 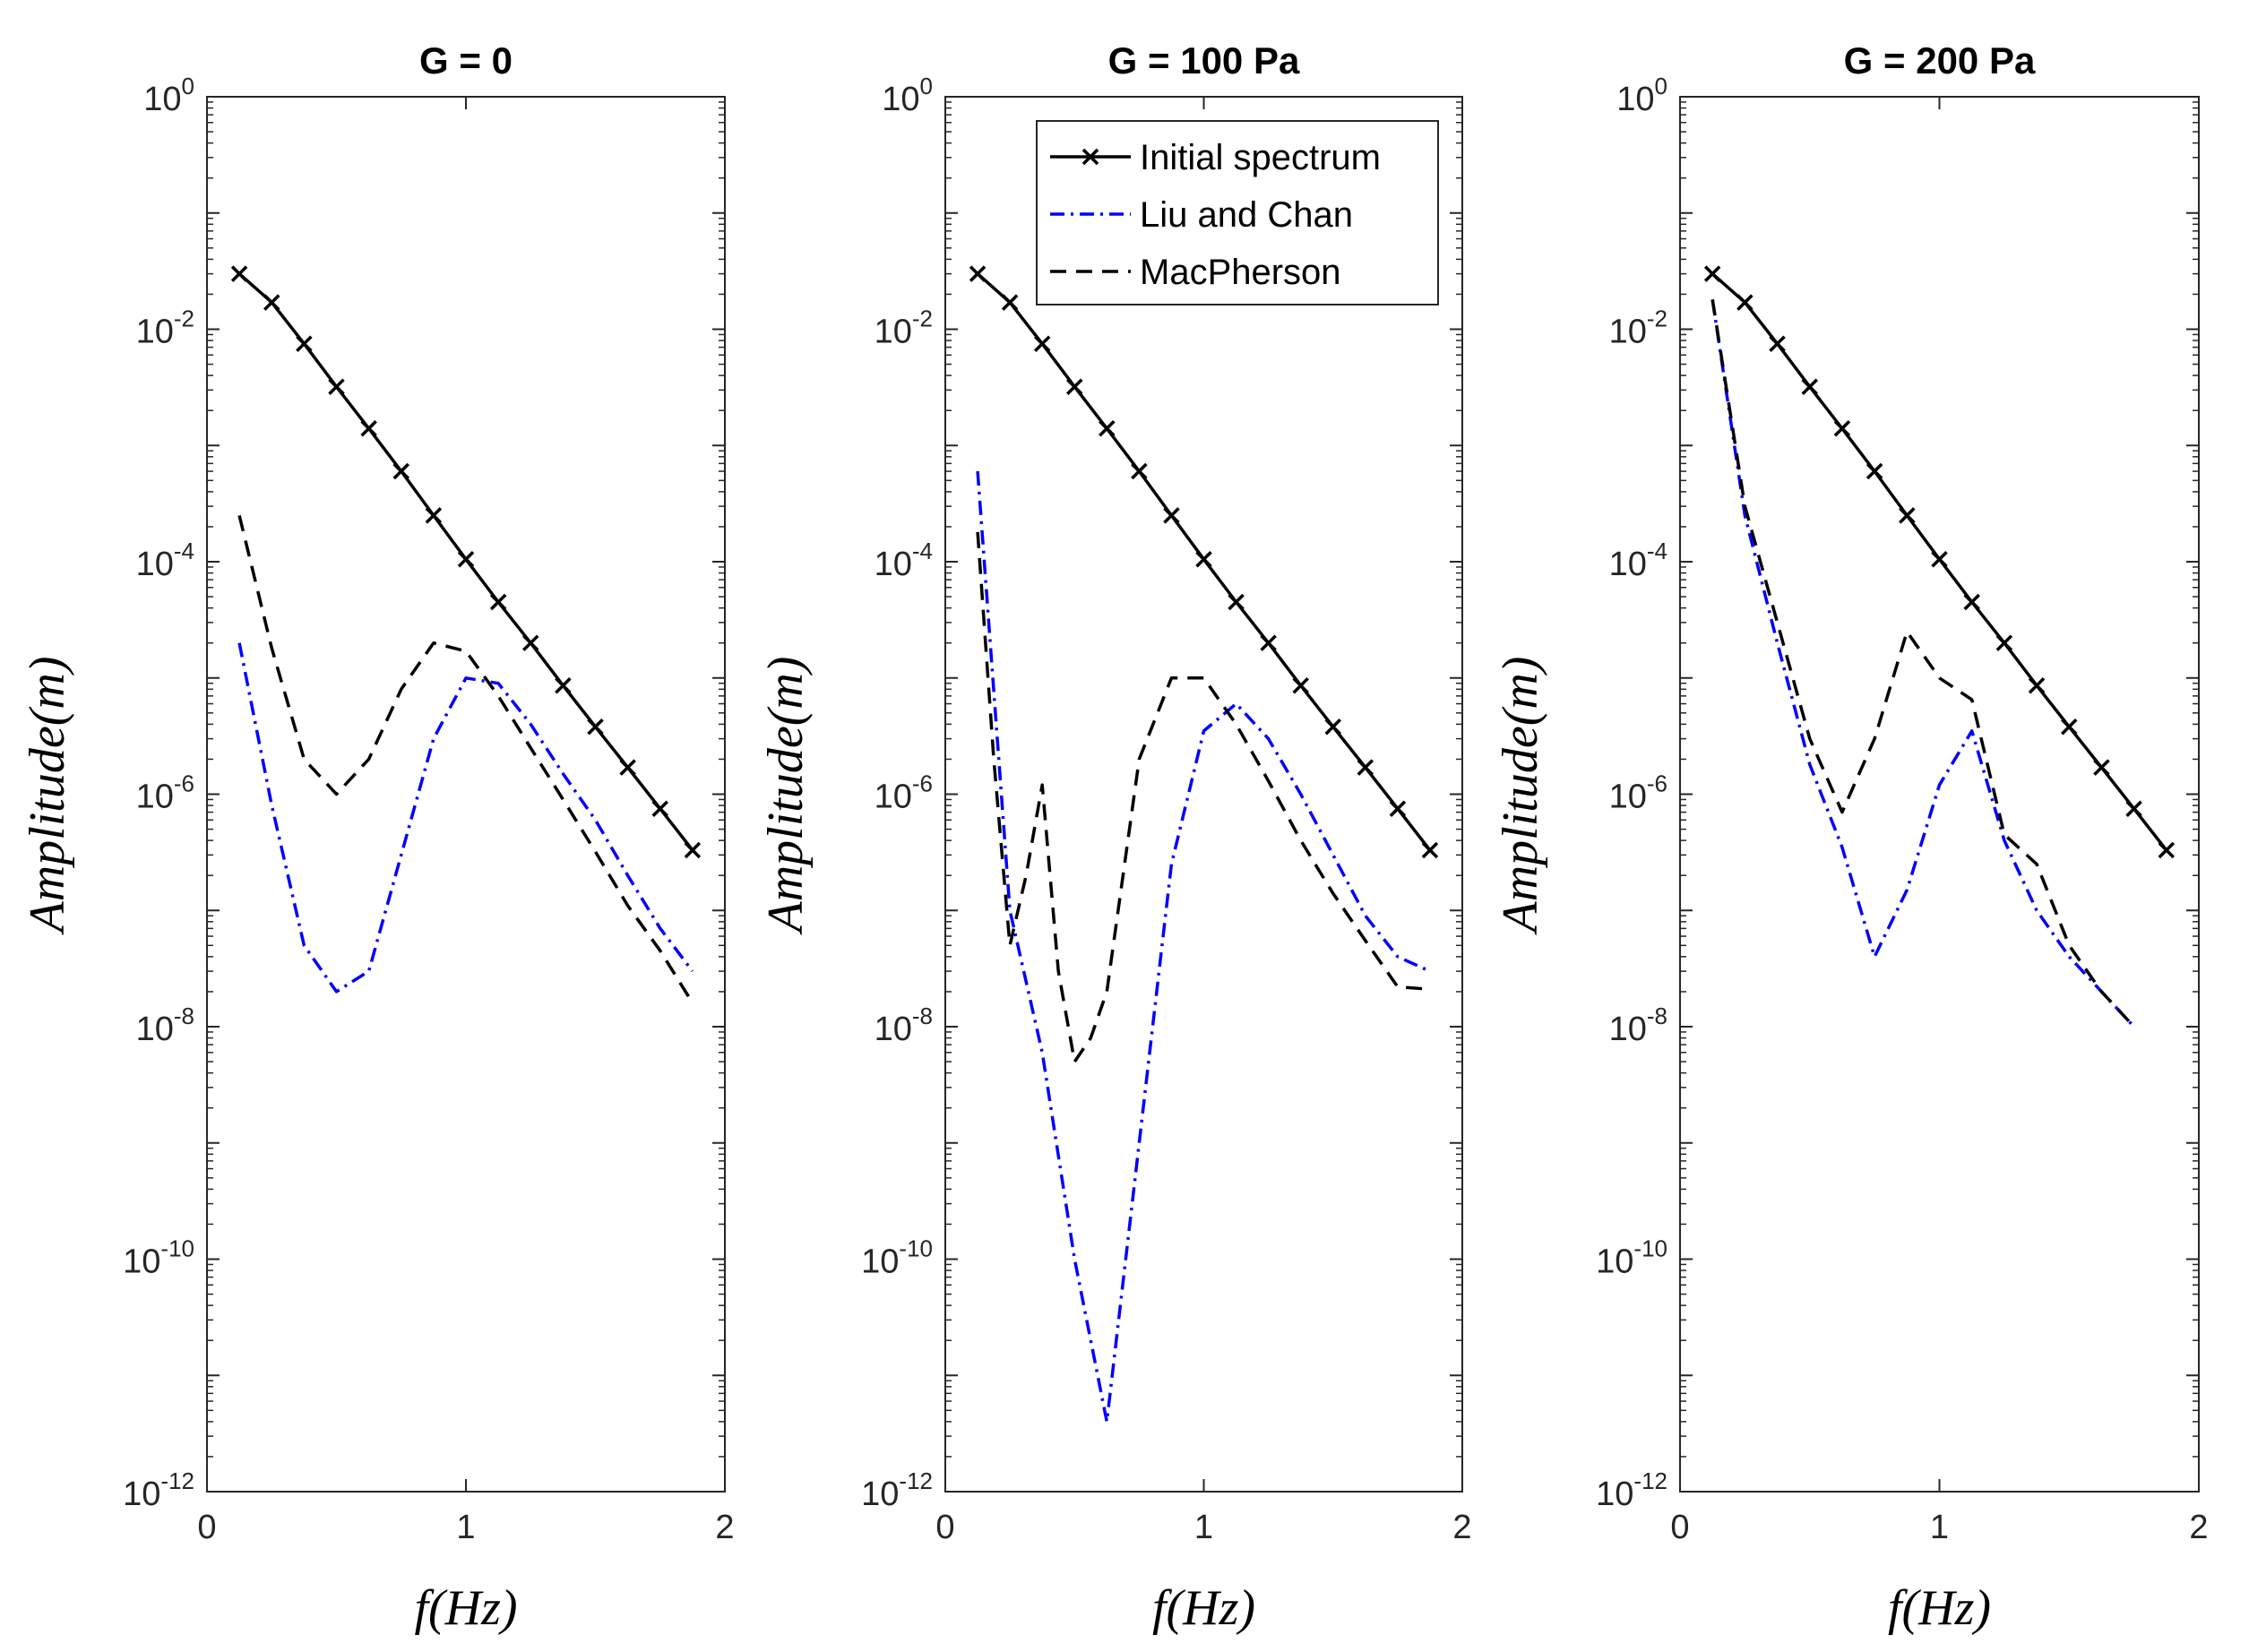 I want to click on legend-label: Liu and Chan, so click(x=1246, y=215).